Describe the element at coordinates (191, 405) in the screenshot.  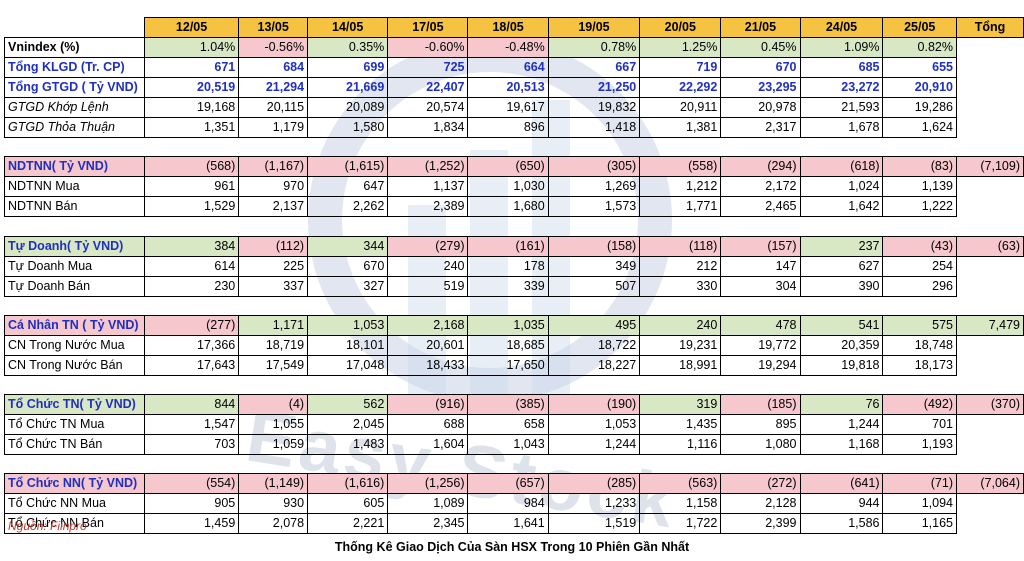
I see `value-cell: 844` at that location.